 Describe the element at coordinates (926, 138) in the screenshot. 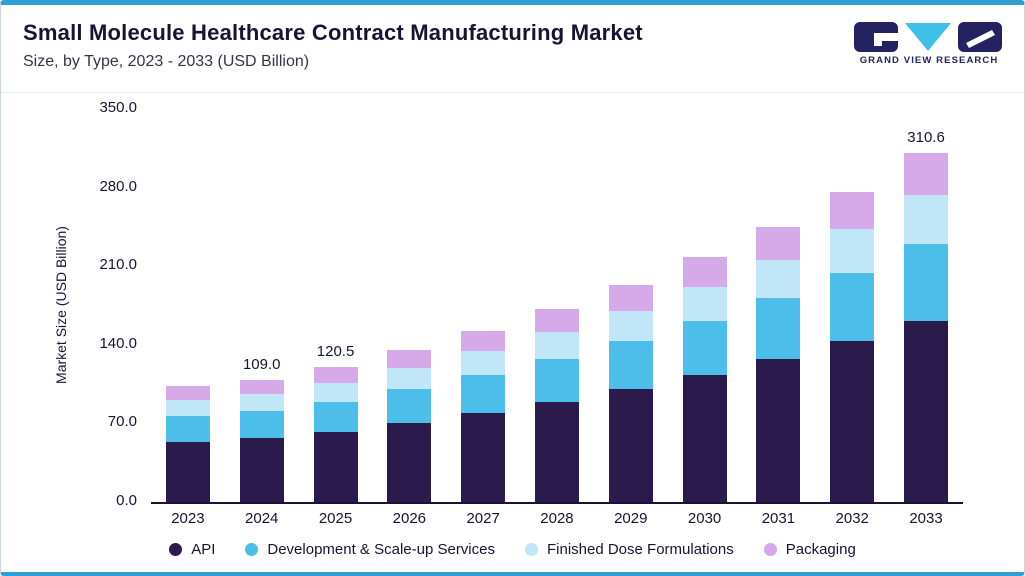

I see `bar-value-label: 310.6` at that location.